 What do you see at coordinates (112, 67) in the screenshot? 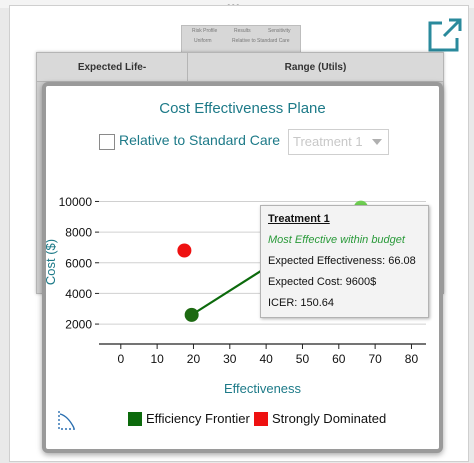
I see `column-header: Expected Life-` at bounding box center [112, 67].